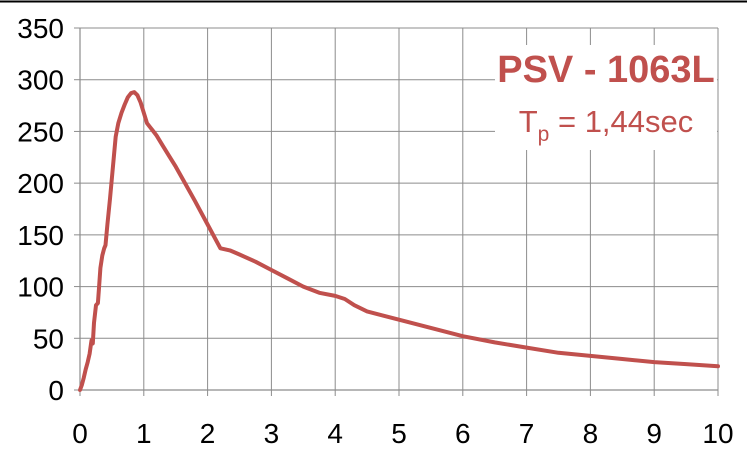 The image size is (747, 456). What do you see at coordinates (40, 80) in the screenshot?
I see `y-tick-label: 300` at bounding box center [40, 80].